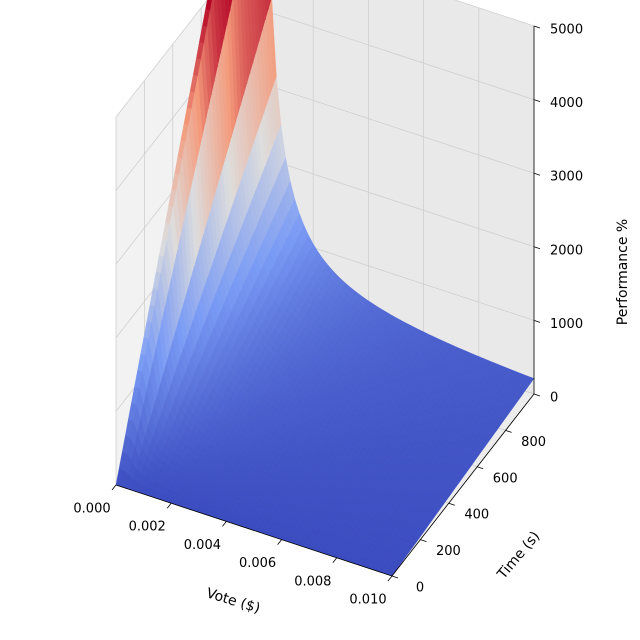  I want to click on y-tick-label: 200, so click(448, 551).